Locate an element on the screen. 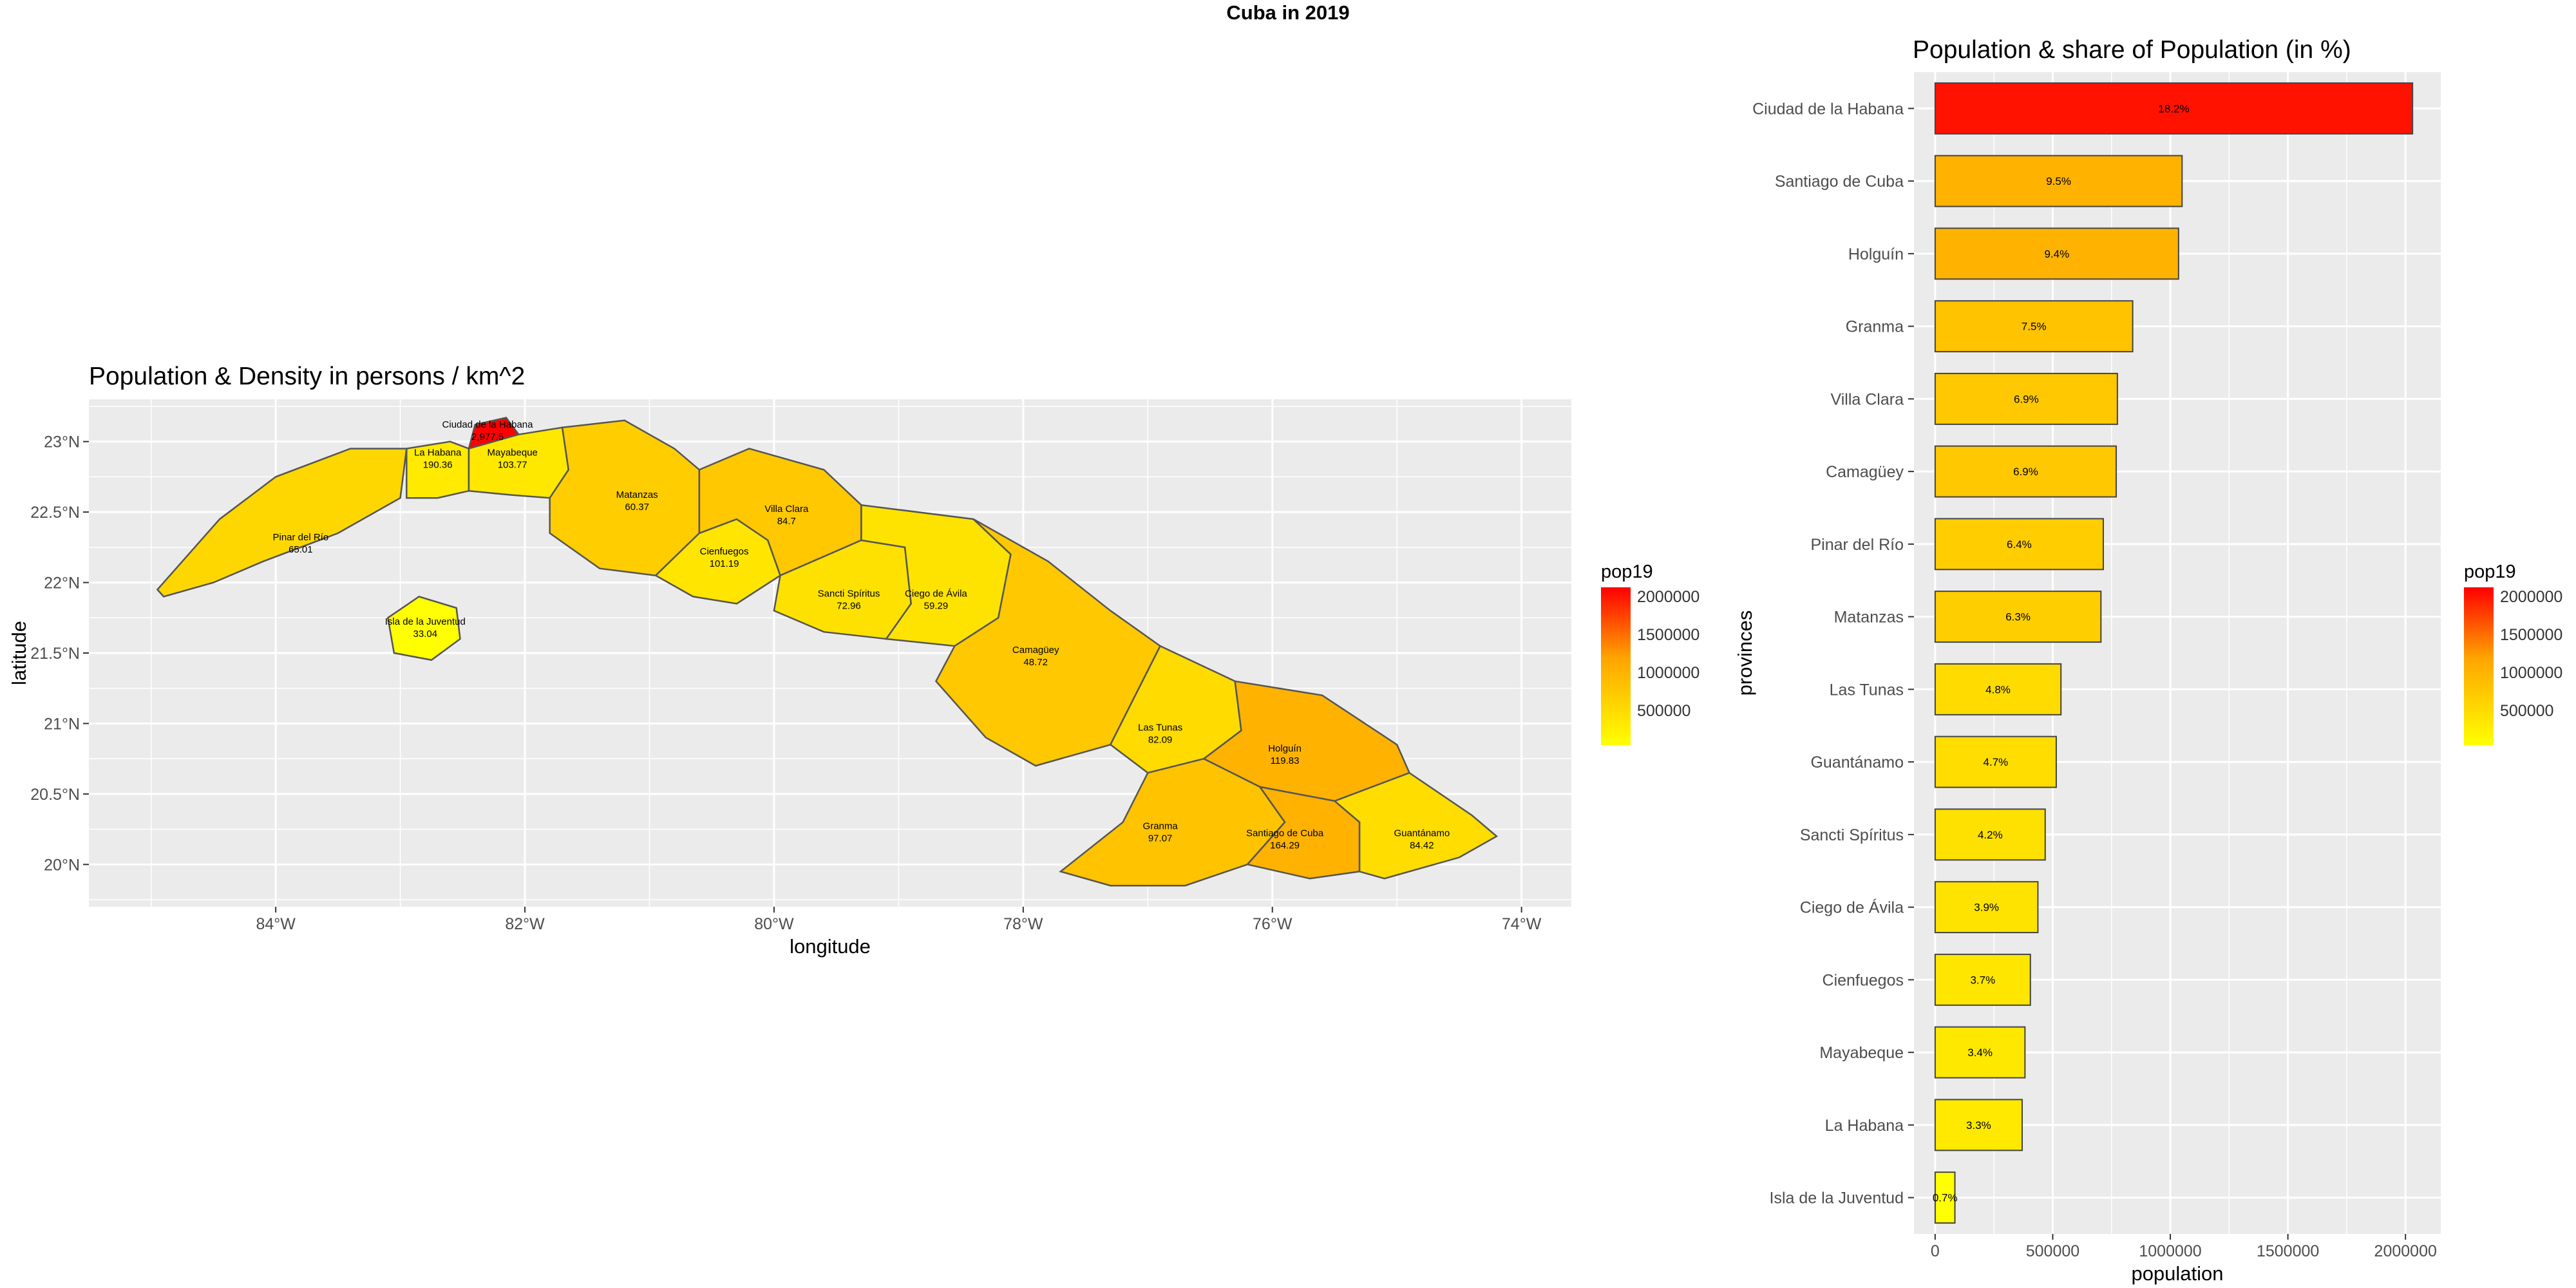 This screenshot has height=1288, width=2576. bar-category-label: Cienfuegos is located at coordinates (1863, 980).